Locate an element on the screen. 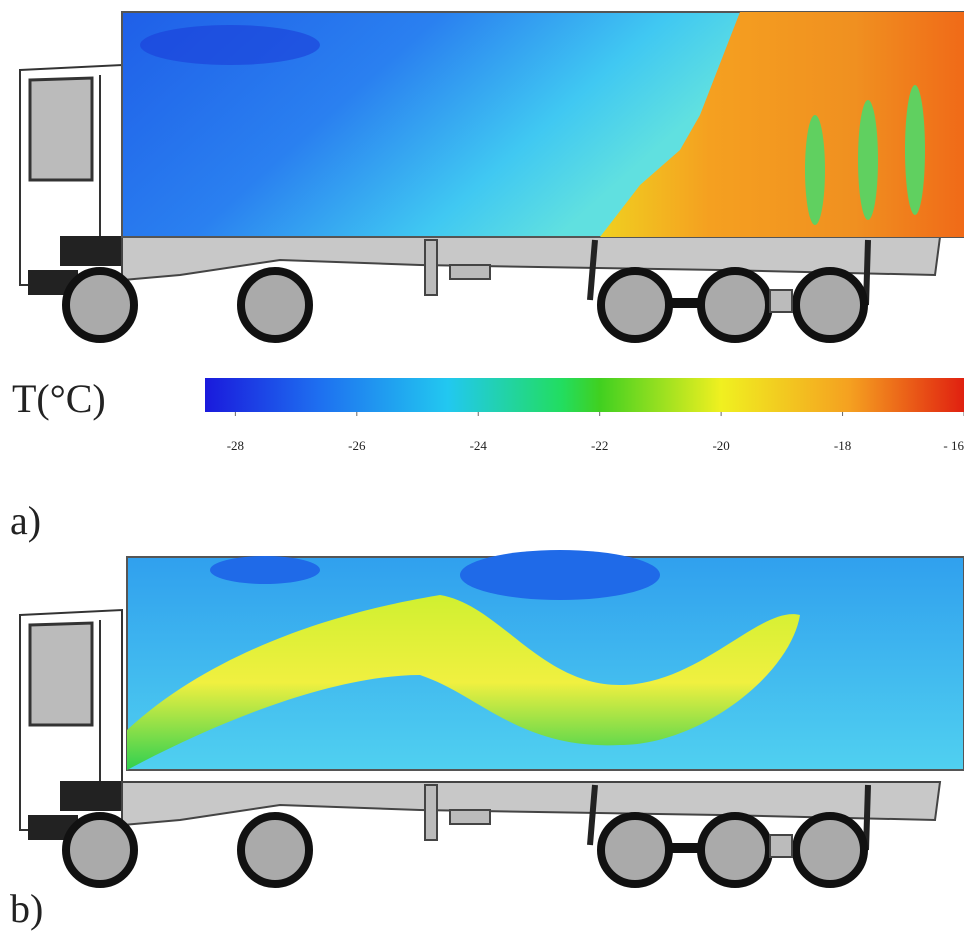 The width and height of the screenshot is (964, 950). panel-label: a) is located at coordinates (25, 520).